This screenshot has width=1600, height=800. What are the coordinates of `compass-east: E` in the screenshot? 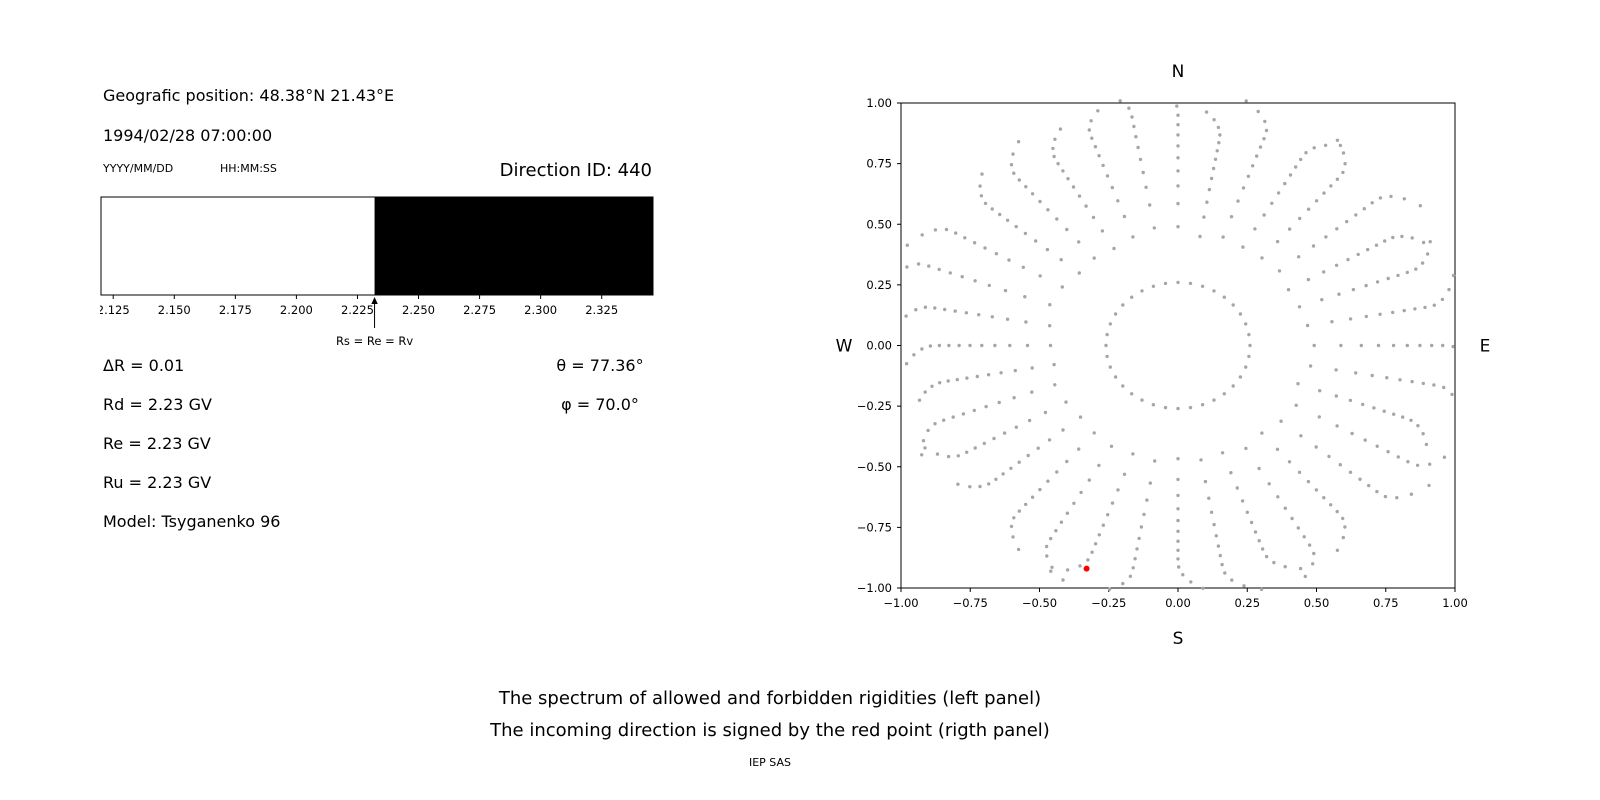 It's located at (1485, 347).